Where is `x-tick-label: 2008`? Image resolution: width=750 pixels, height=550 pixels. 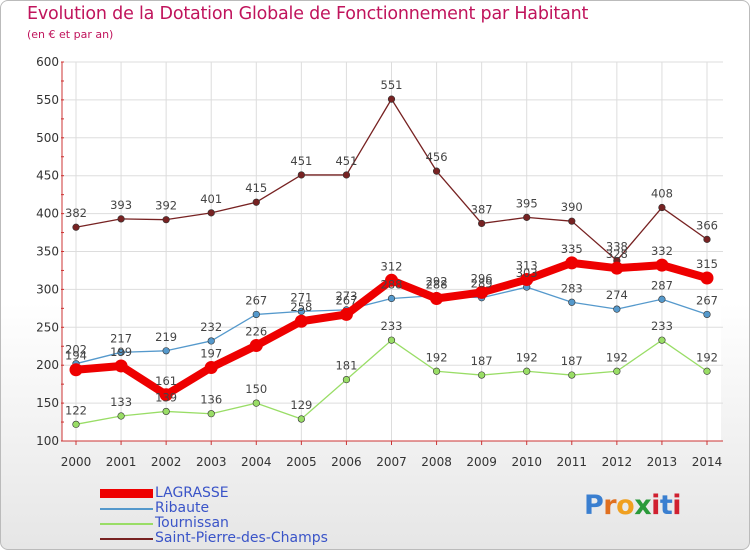
x-tick-label: 2008 is located at coordinates (436, 462).